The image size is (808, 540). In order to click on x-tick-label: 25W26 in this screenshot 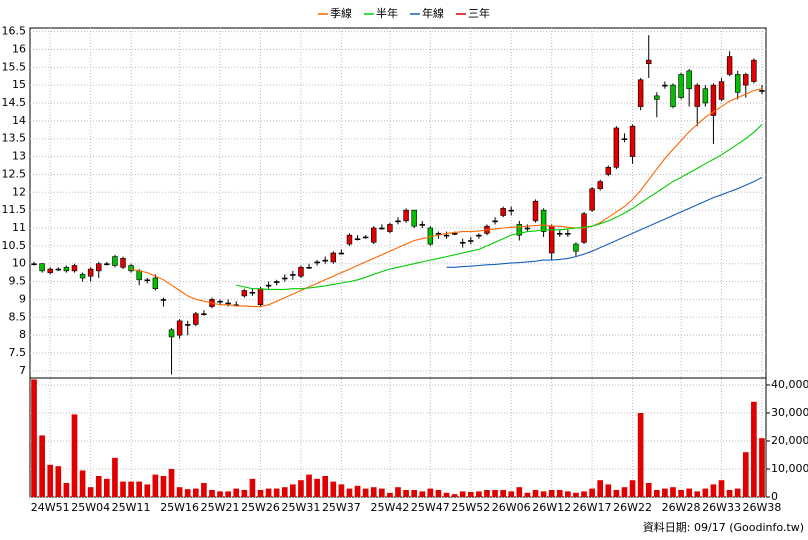, I will do `click(260, 507)`.